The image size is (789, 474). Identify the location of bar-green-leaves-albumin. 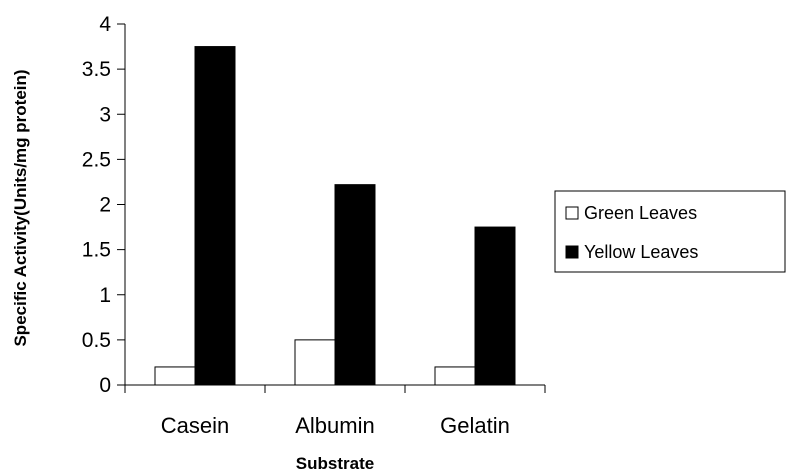
(315, 362).